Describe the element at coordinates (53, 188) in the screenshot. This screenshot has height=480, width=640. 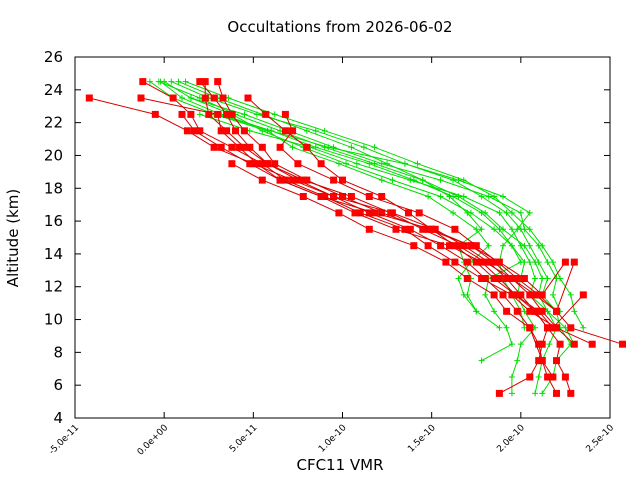
I see `y-tick-label: 18` at that location.